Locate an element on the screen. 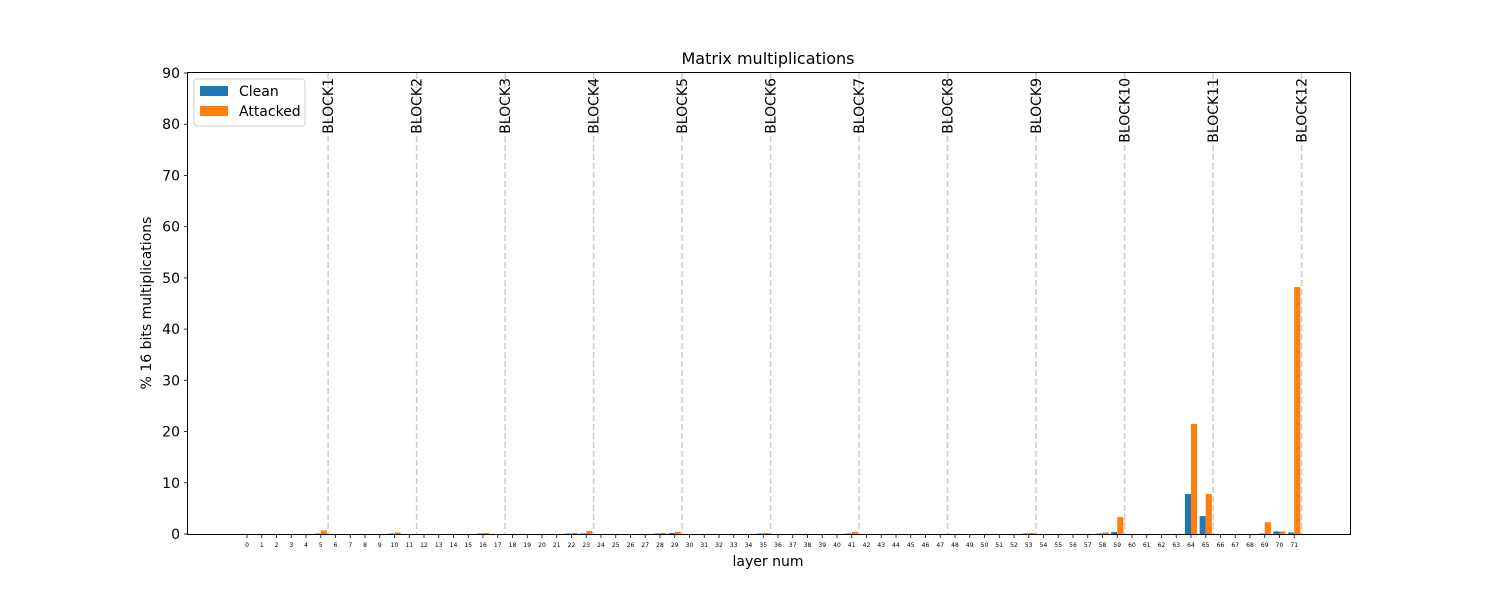  block-label: BLOCK10 is located at coordinates (1126, 110).